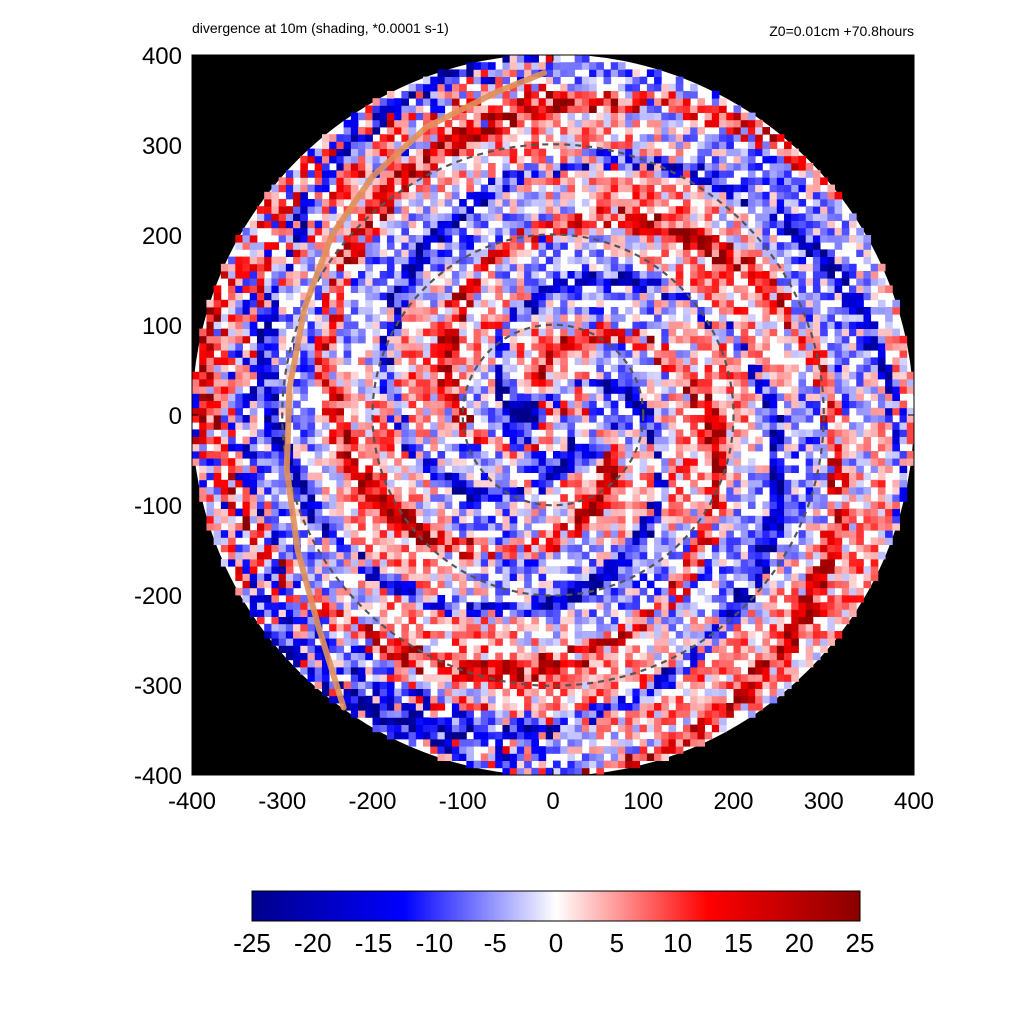 The image size is (1024, 1024). I want to click on chart-title: divergence at 10m (shading, *0.0001 s-1), so click(320, 28).